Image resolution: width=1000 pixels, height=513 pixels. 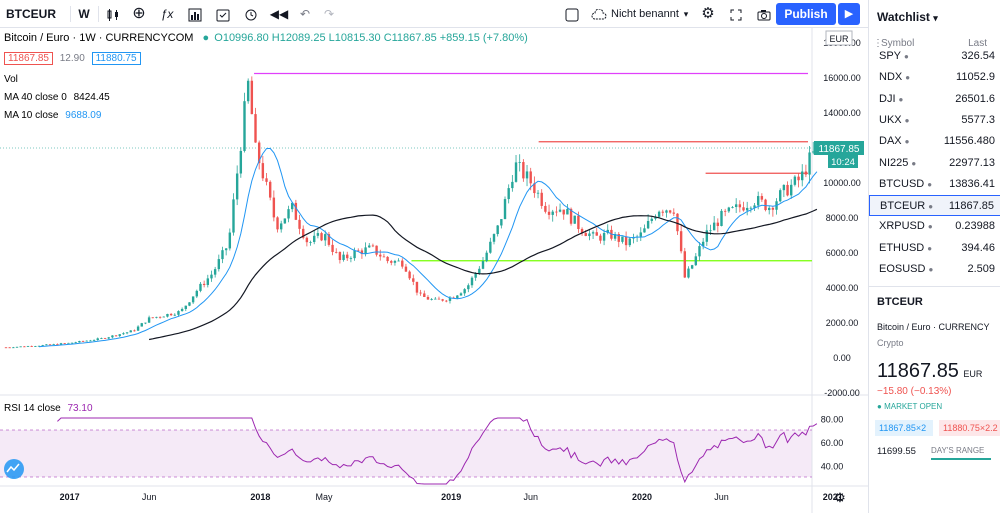 What do you see at coordinates (842, 358) in the screenshot?
I see `price-tick: 0.00` at bounding box center [842, 358].